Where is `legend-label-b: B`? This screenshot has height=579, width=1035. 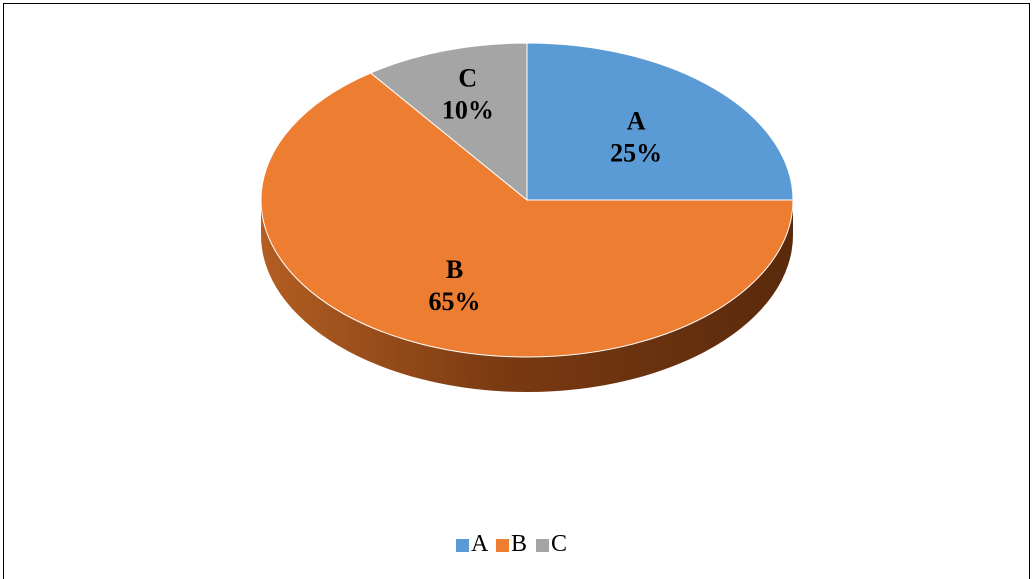 legend-label-b: B is located at coordinates (519, 544).